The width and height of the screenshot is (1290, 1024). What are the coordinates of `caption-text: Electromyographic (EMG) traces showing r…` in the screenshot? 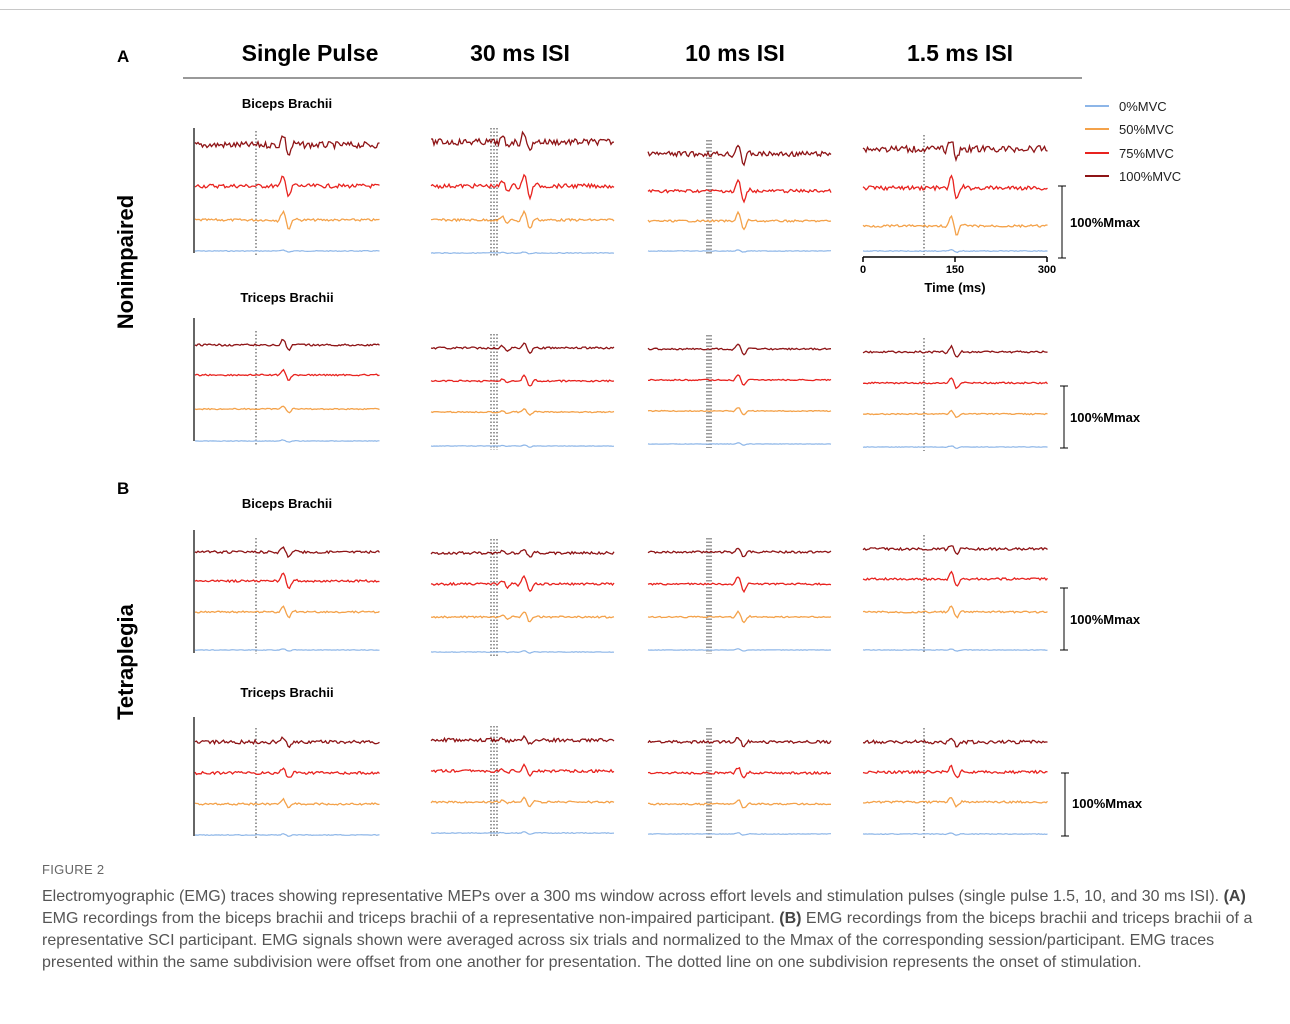 It's located at (649, 930).